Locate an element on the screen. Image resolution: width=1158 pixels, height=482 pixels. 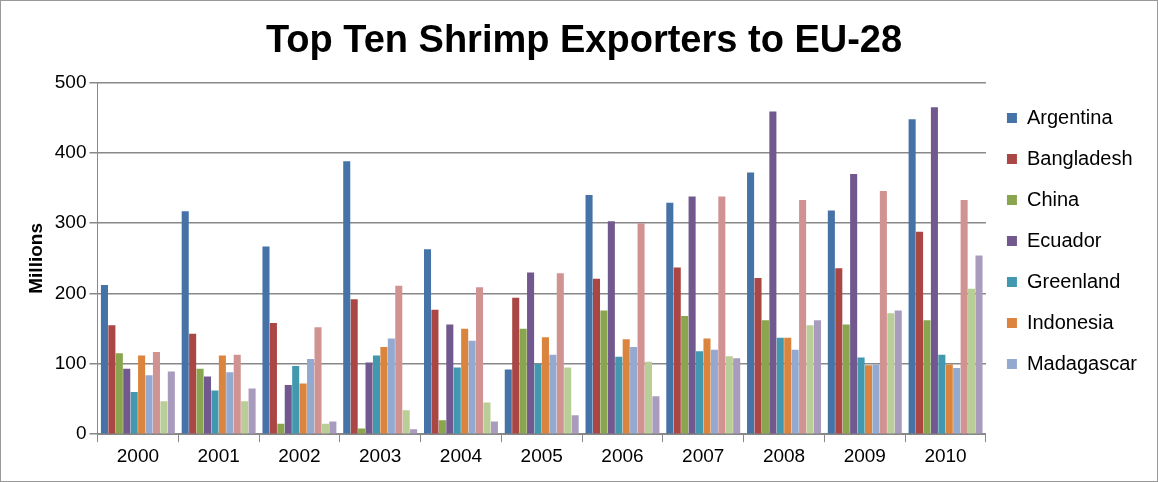
y-tick-label: 300 is located at coordinates (70, 222).